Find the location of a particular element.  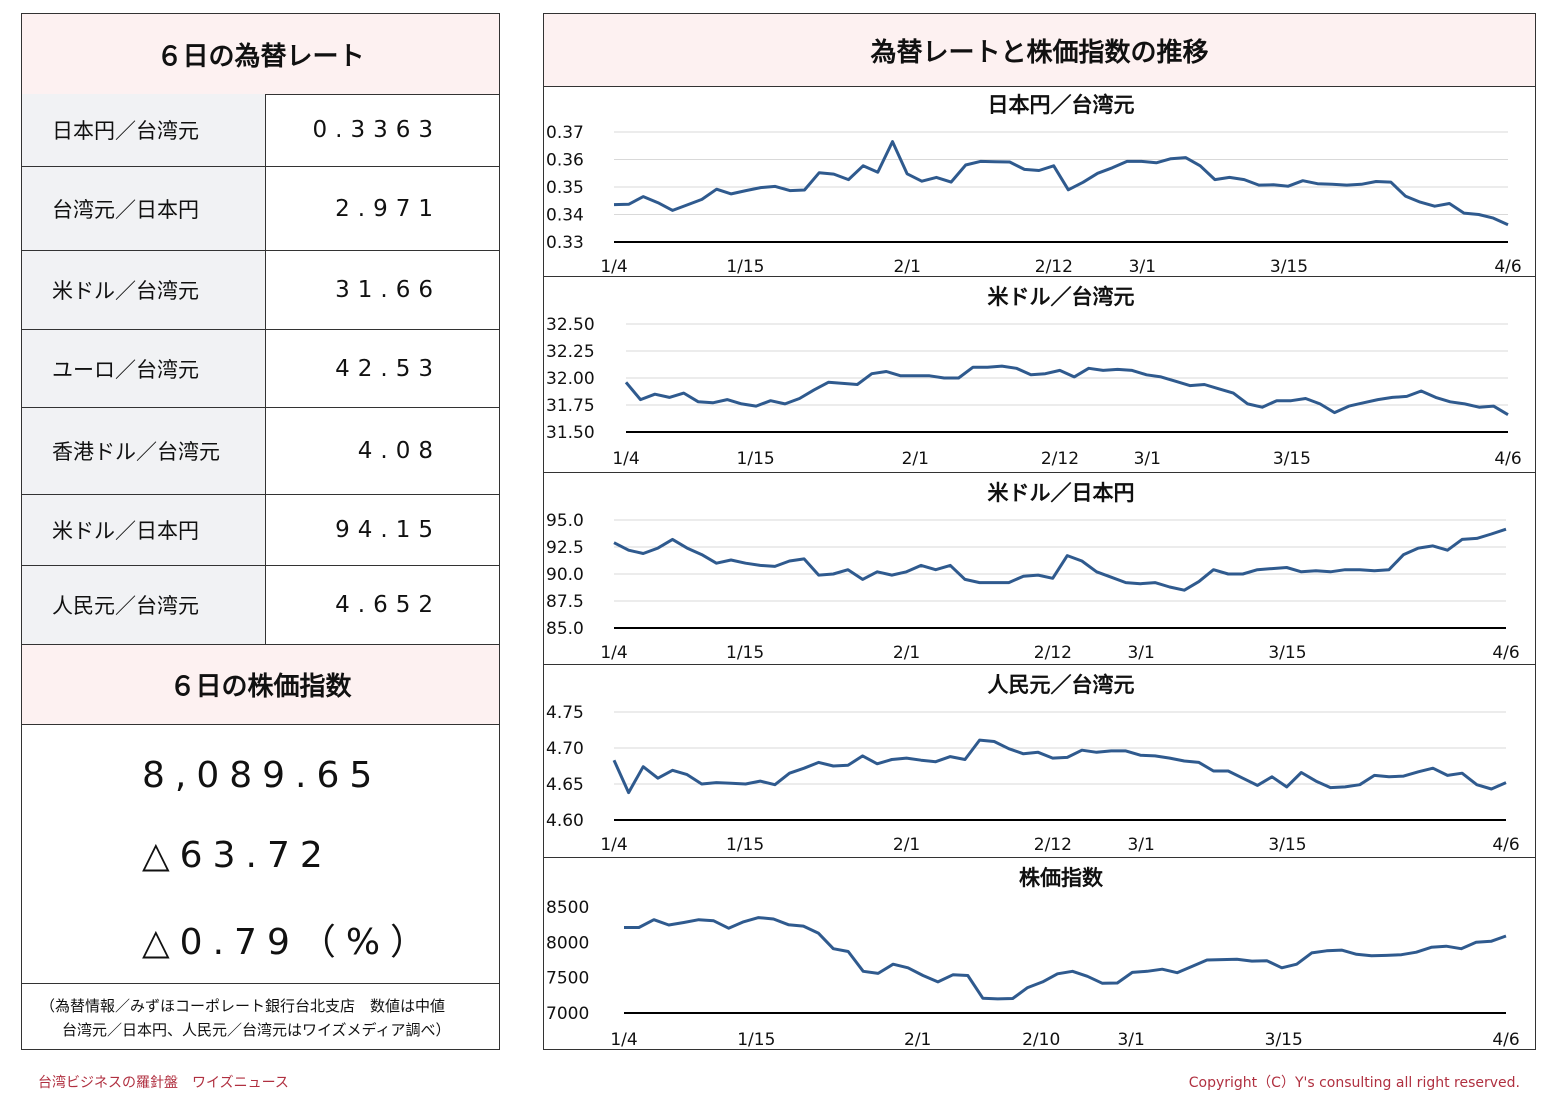

index-change: △63.72 is located at coordinates (237, 855).